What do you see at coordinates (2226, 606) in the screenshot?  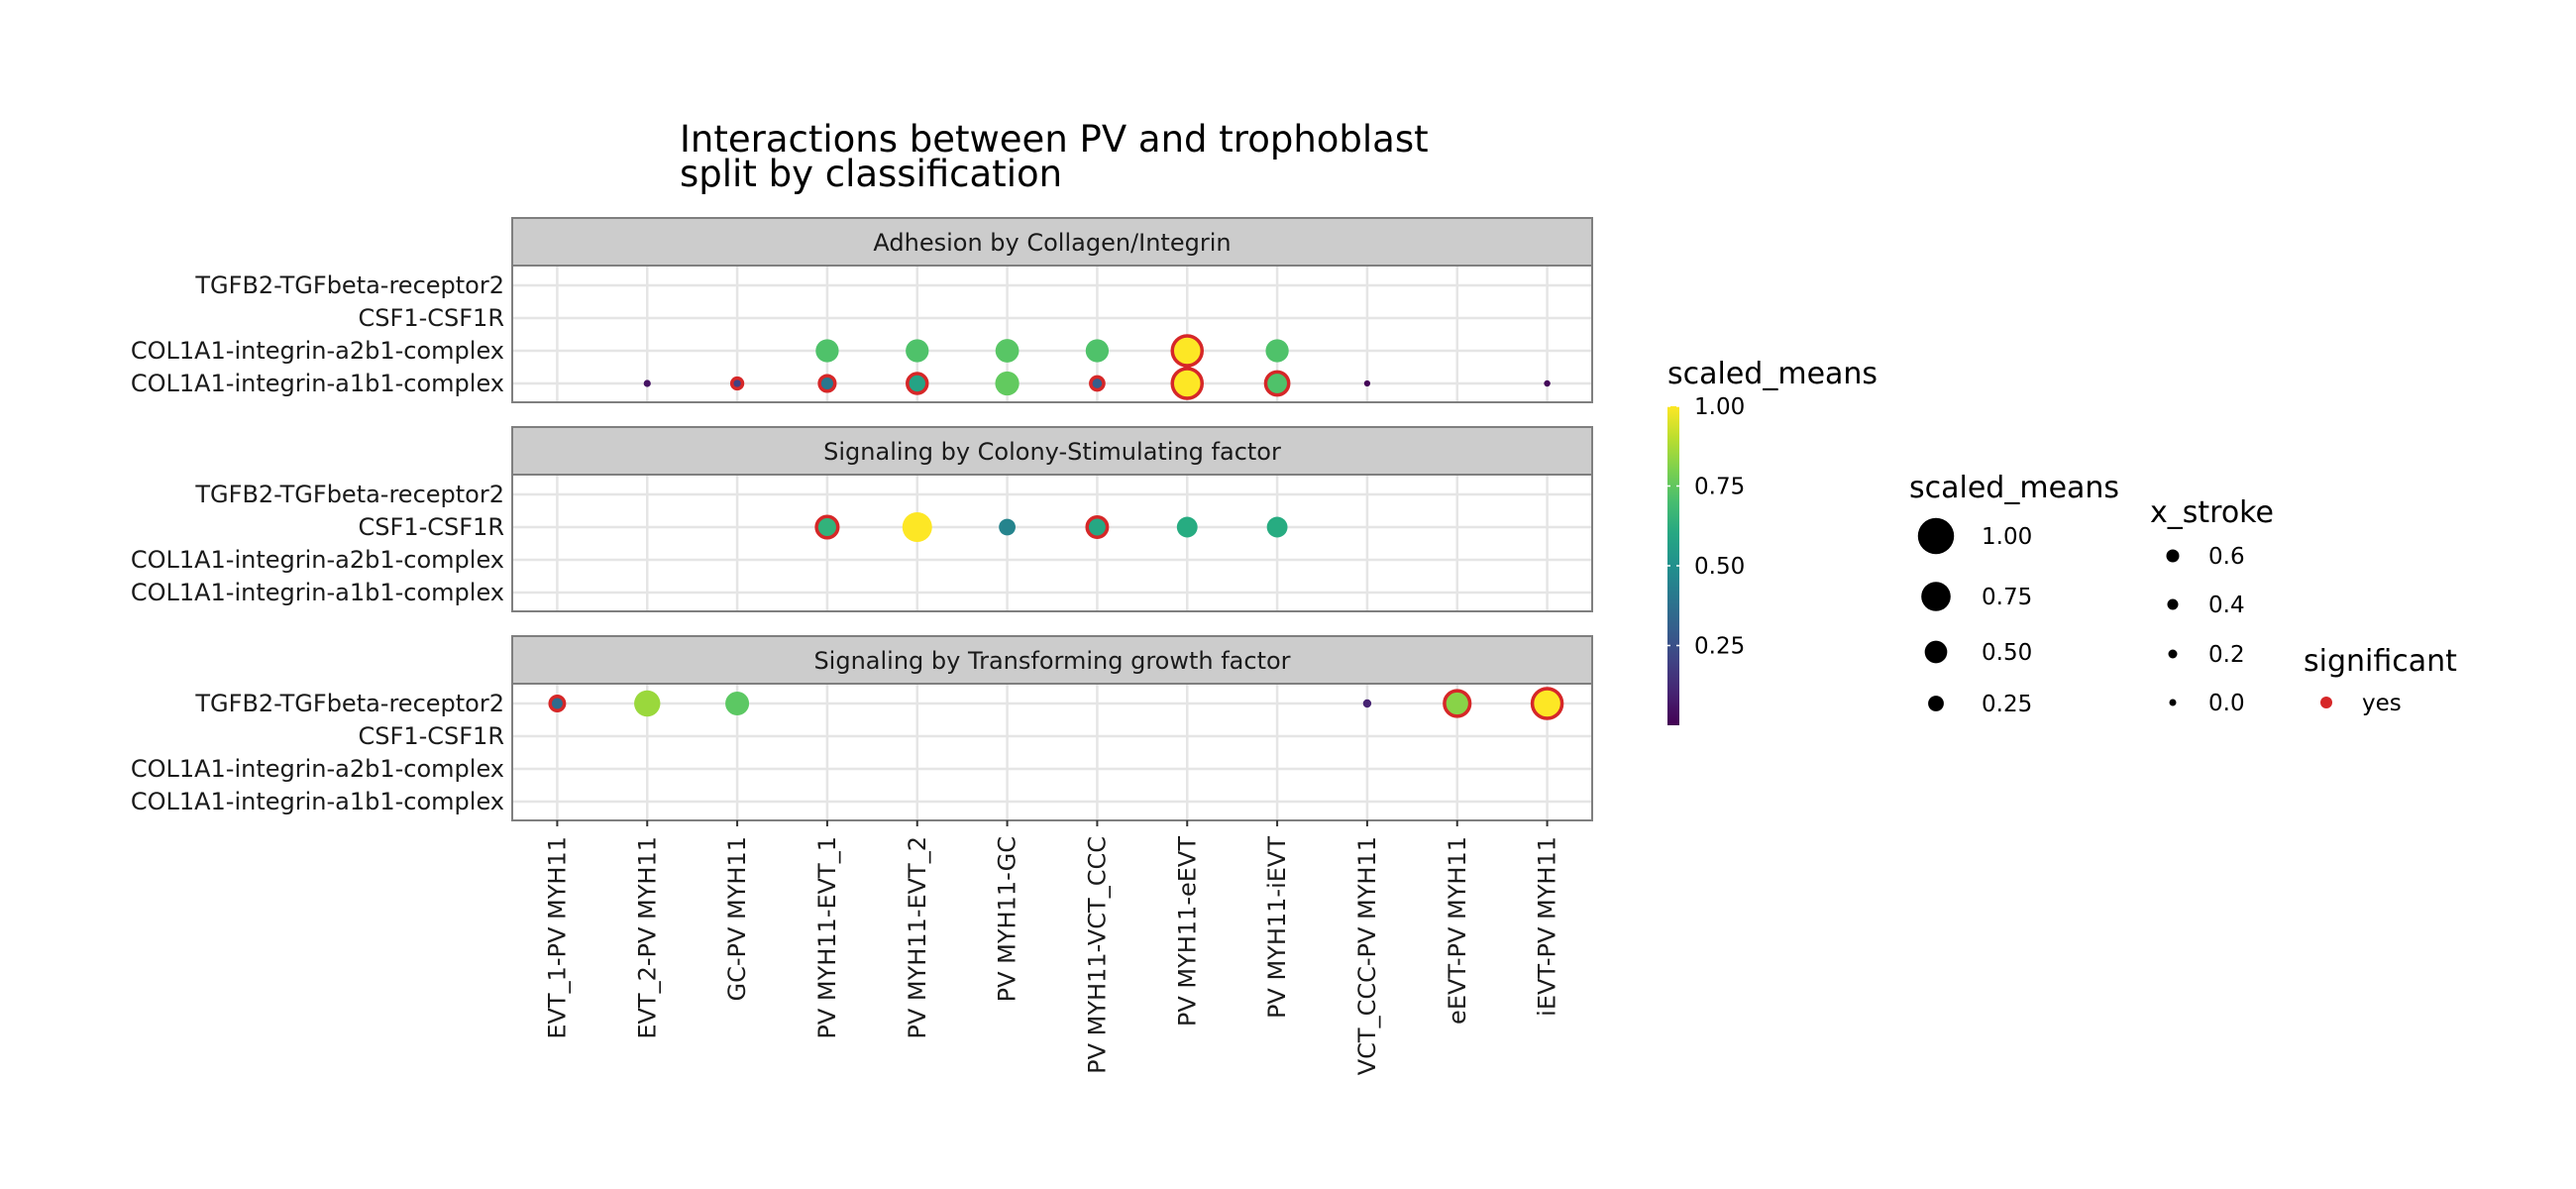 I see `stroke-legend-label: 0.4` at bounding box center [2226, 606].